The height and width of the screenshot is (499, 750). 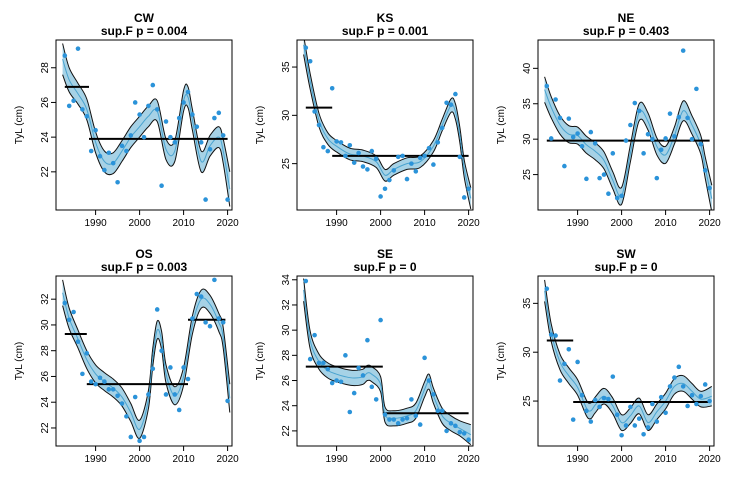 What do you see at coordinates (626, 31) in the screenshot?
I see `chart-subtitle: sup.F p = 0.403` at bounding box center [626, 31].